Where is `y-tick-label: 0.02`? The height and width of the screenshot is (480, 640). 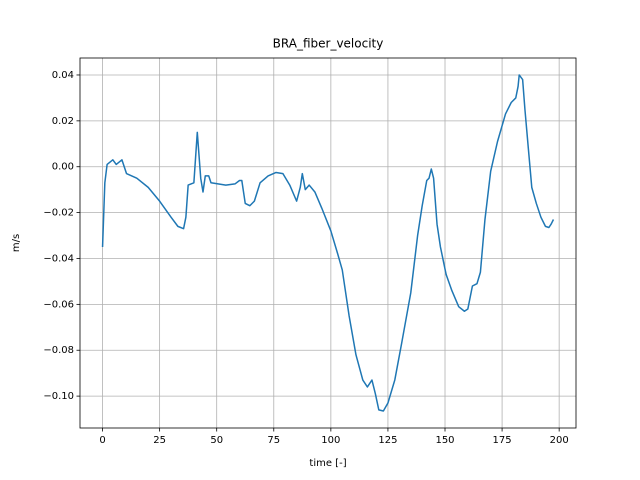
y-tick-label: 0.02 is located at coordinates (63, 121).